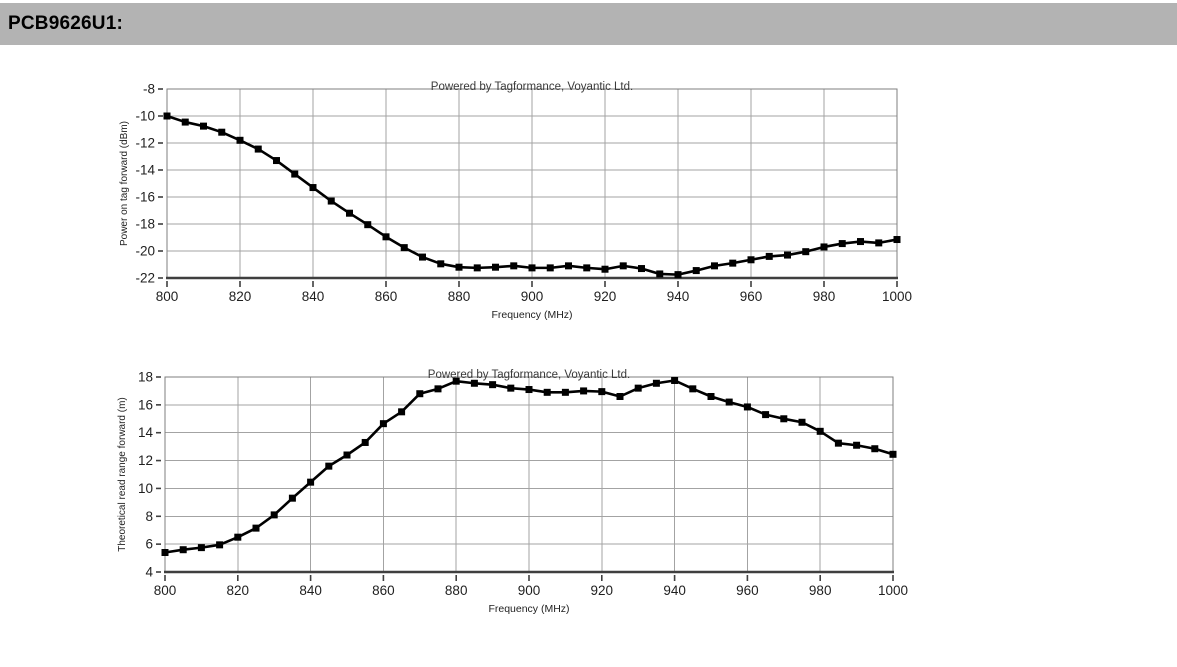  I want to click on svg-text: -20, so click(145, 251).